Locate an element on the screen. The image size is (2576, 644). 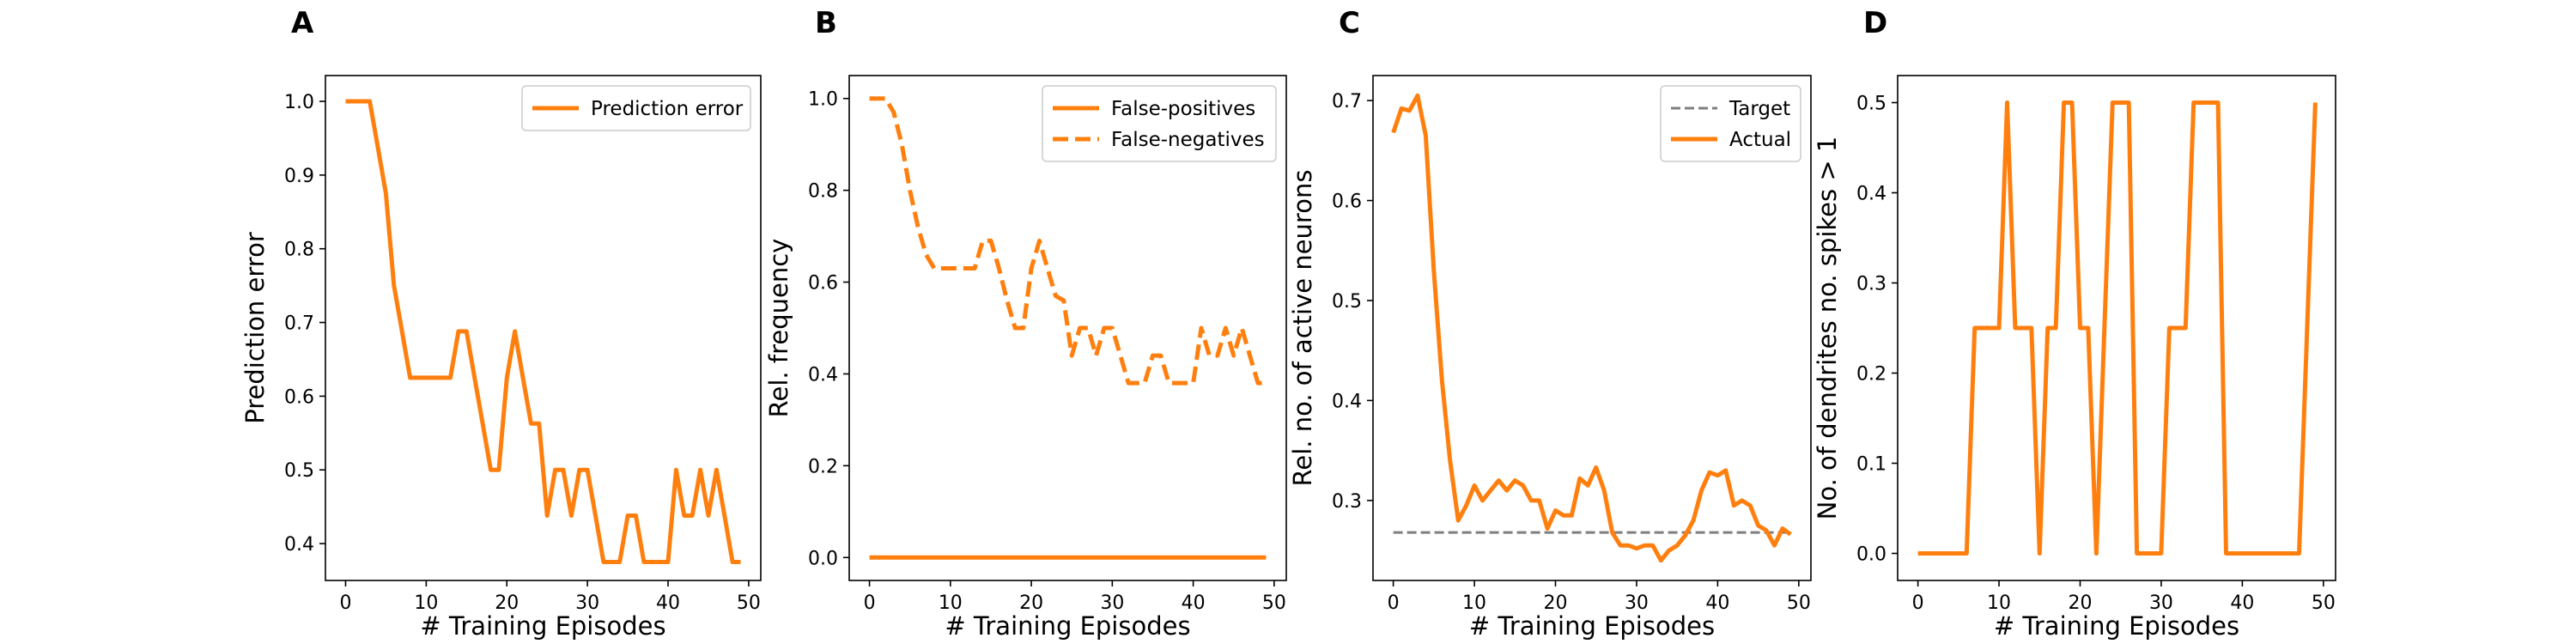
panel-title: D is located at coordinates (1875, 23).